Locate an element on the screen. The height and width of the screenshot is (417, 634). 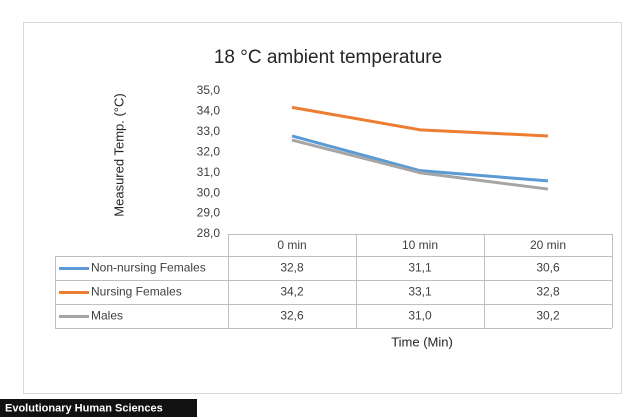
y-axis-label: Measured Temp. (°C) is located at coordinates (118, 154).